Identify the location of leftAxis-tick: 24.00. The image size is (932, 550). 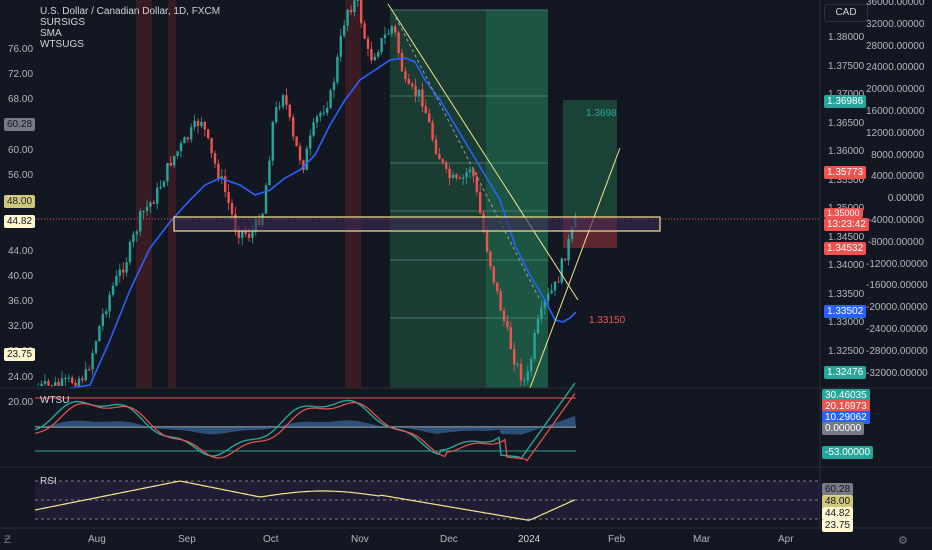
(21, 377).